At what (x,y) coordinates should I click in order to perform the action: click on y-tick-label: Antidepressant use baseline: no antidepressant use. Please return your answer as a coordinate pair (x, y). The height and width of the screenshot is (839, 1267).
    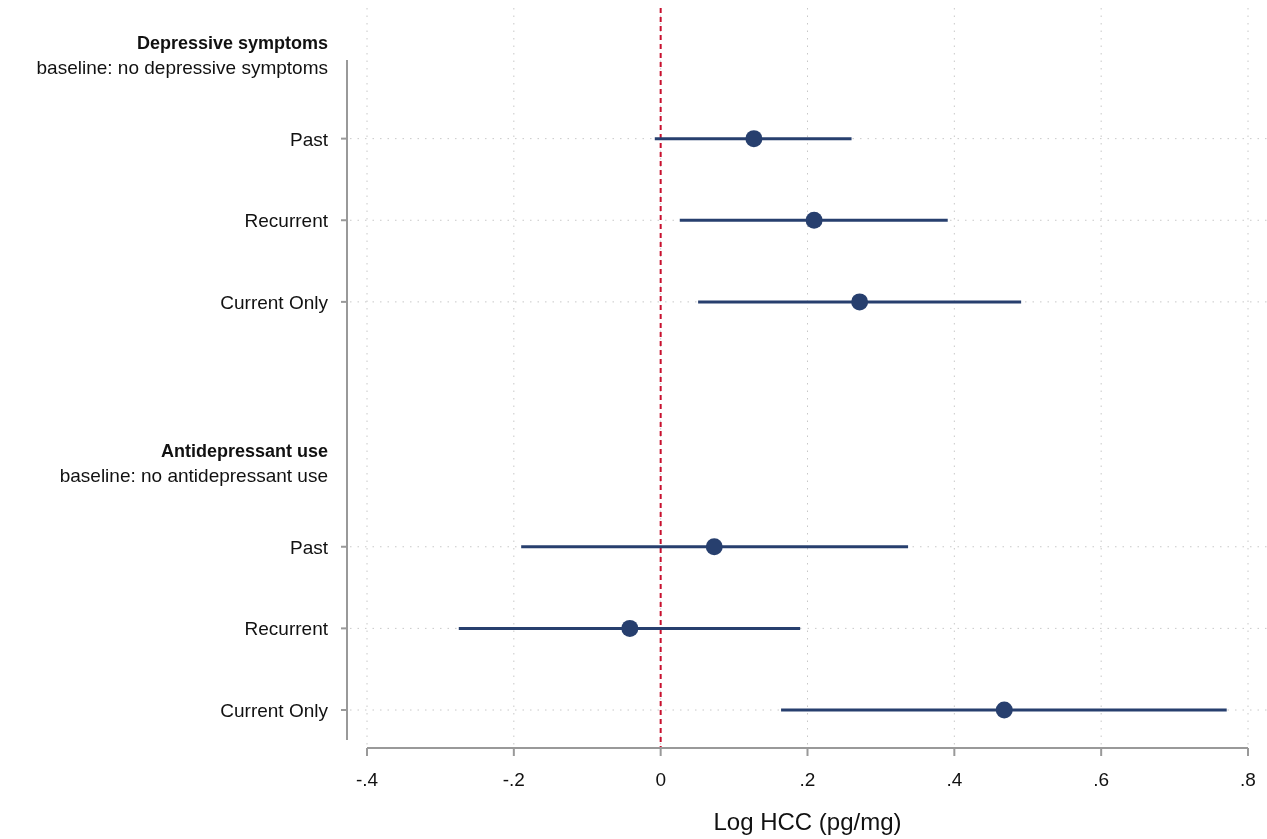
    Looking at the image, I should click on (193, 464).